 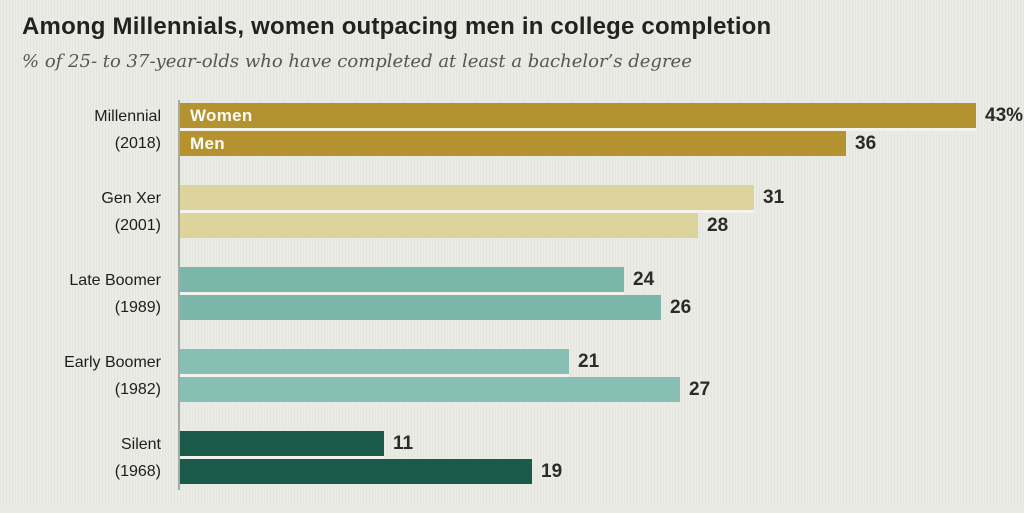 What do you see at coordinates (528, 143) in the screenshot?
I see `bar-men: Men 36` at bounding box center [528, 143].